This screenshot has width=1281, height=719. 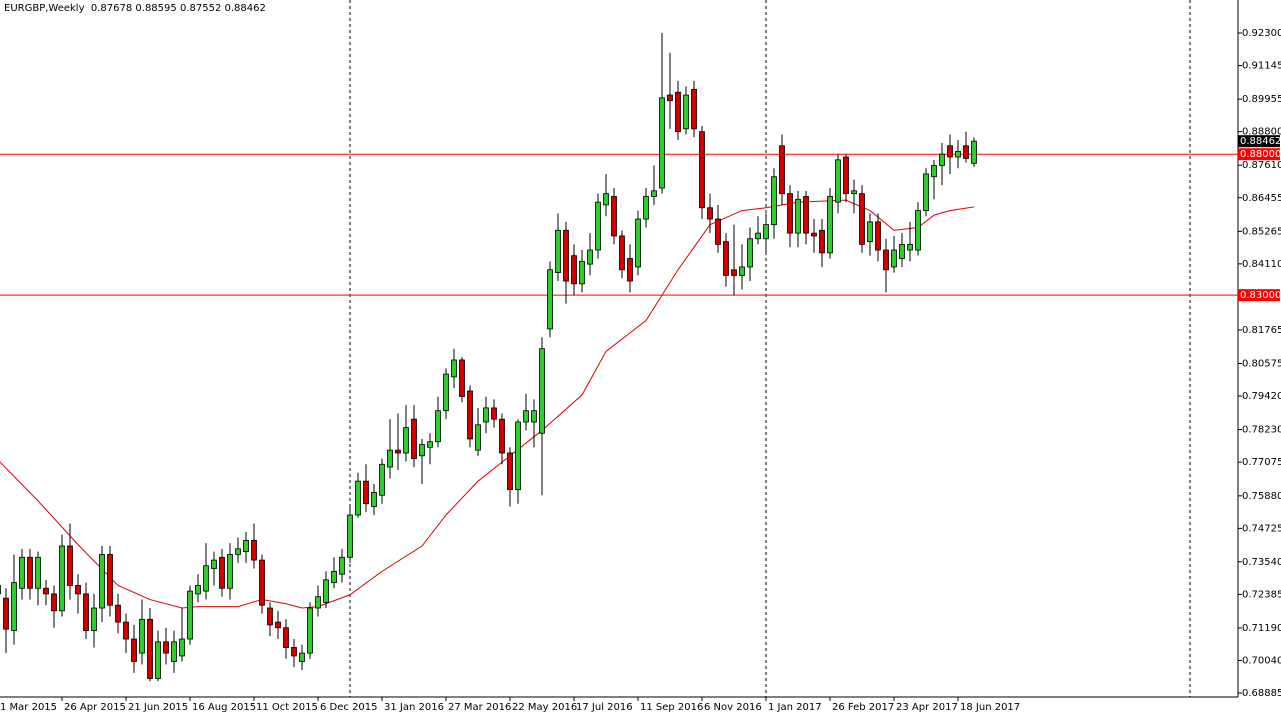 What do you see at coordinates (1261, 594) in the screenshot?
I see `y-tick-label: 0.72385` at bounding box center [1261, 594].